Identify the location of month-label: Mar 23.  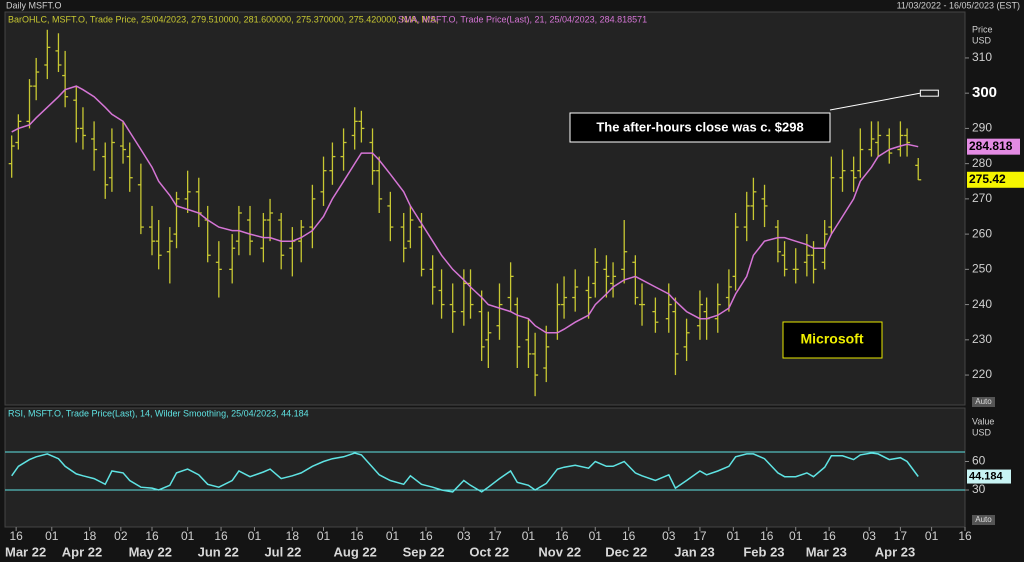
(826, 551).